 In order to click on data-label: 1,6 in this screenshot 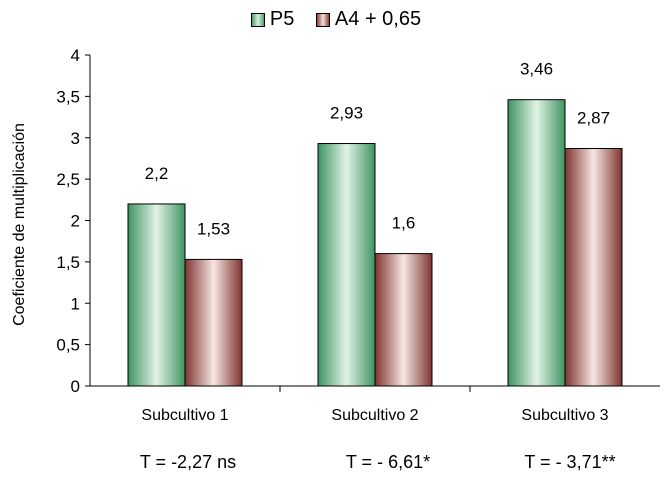, I will do `click(404, 223)`.